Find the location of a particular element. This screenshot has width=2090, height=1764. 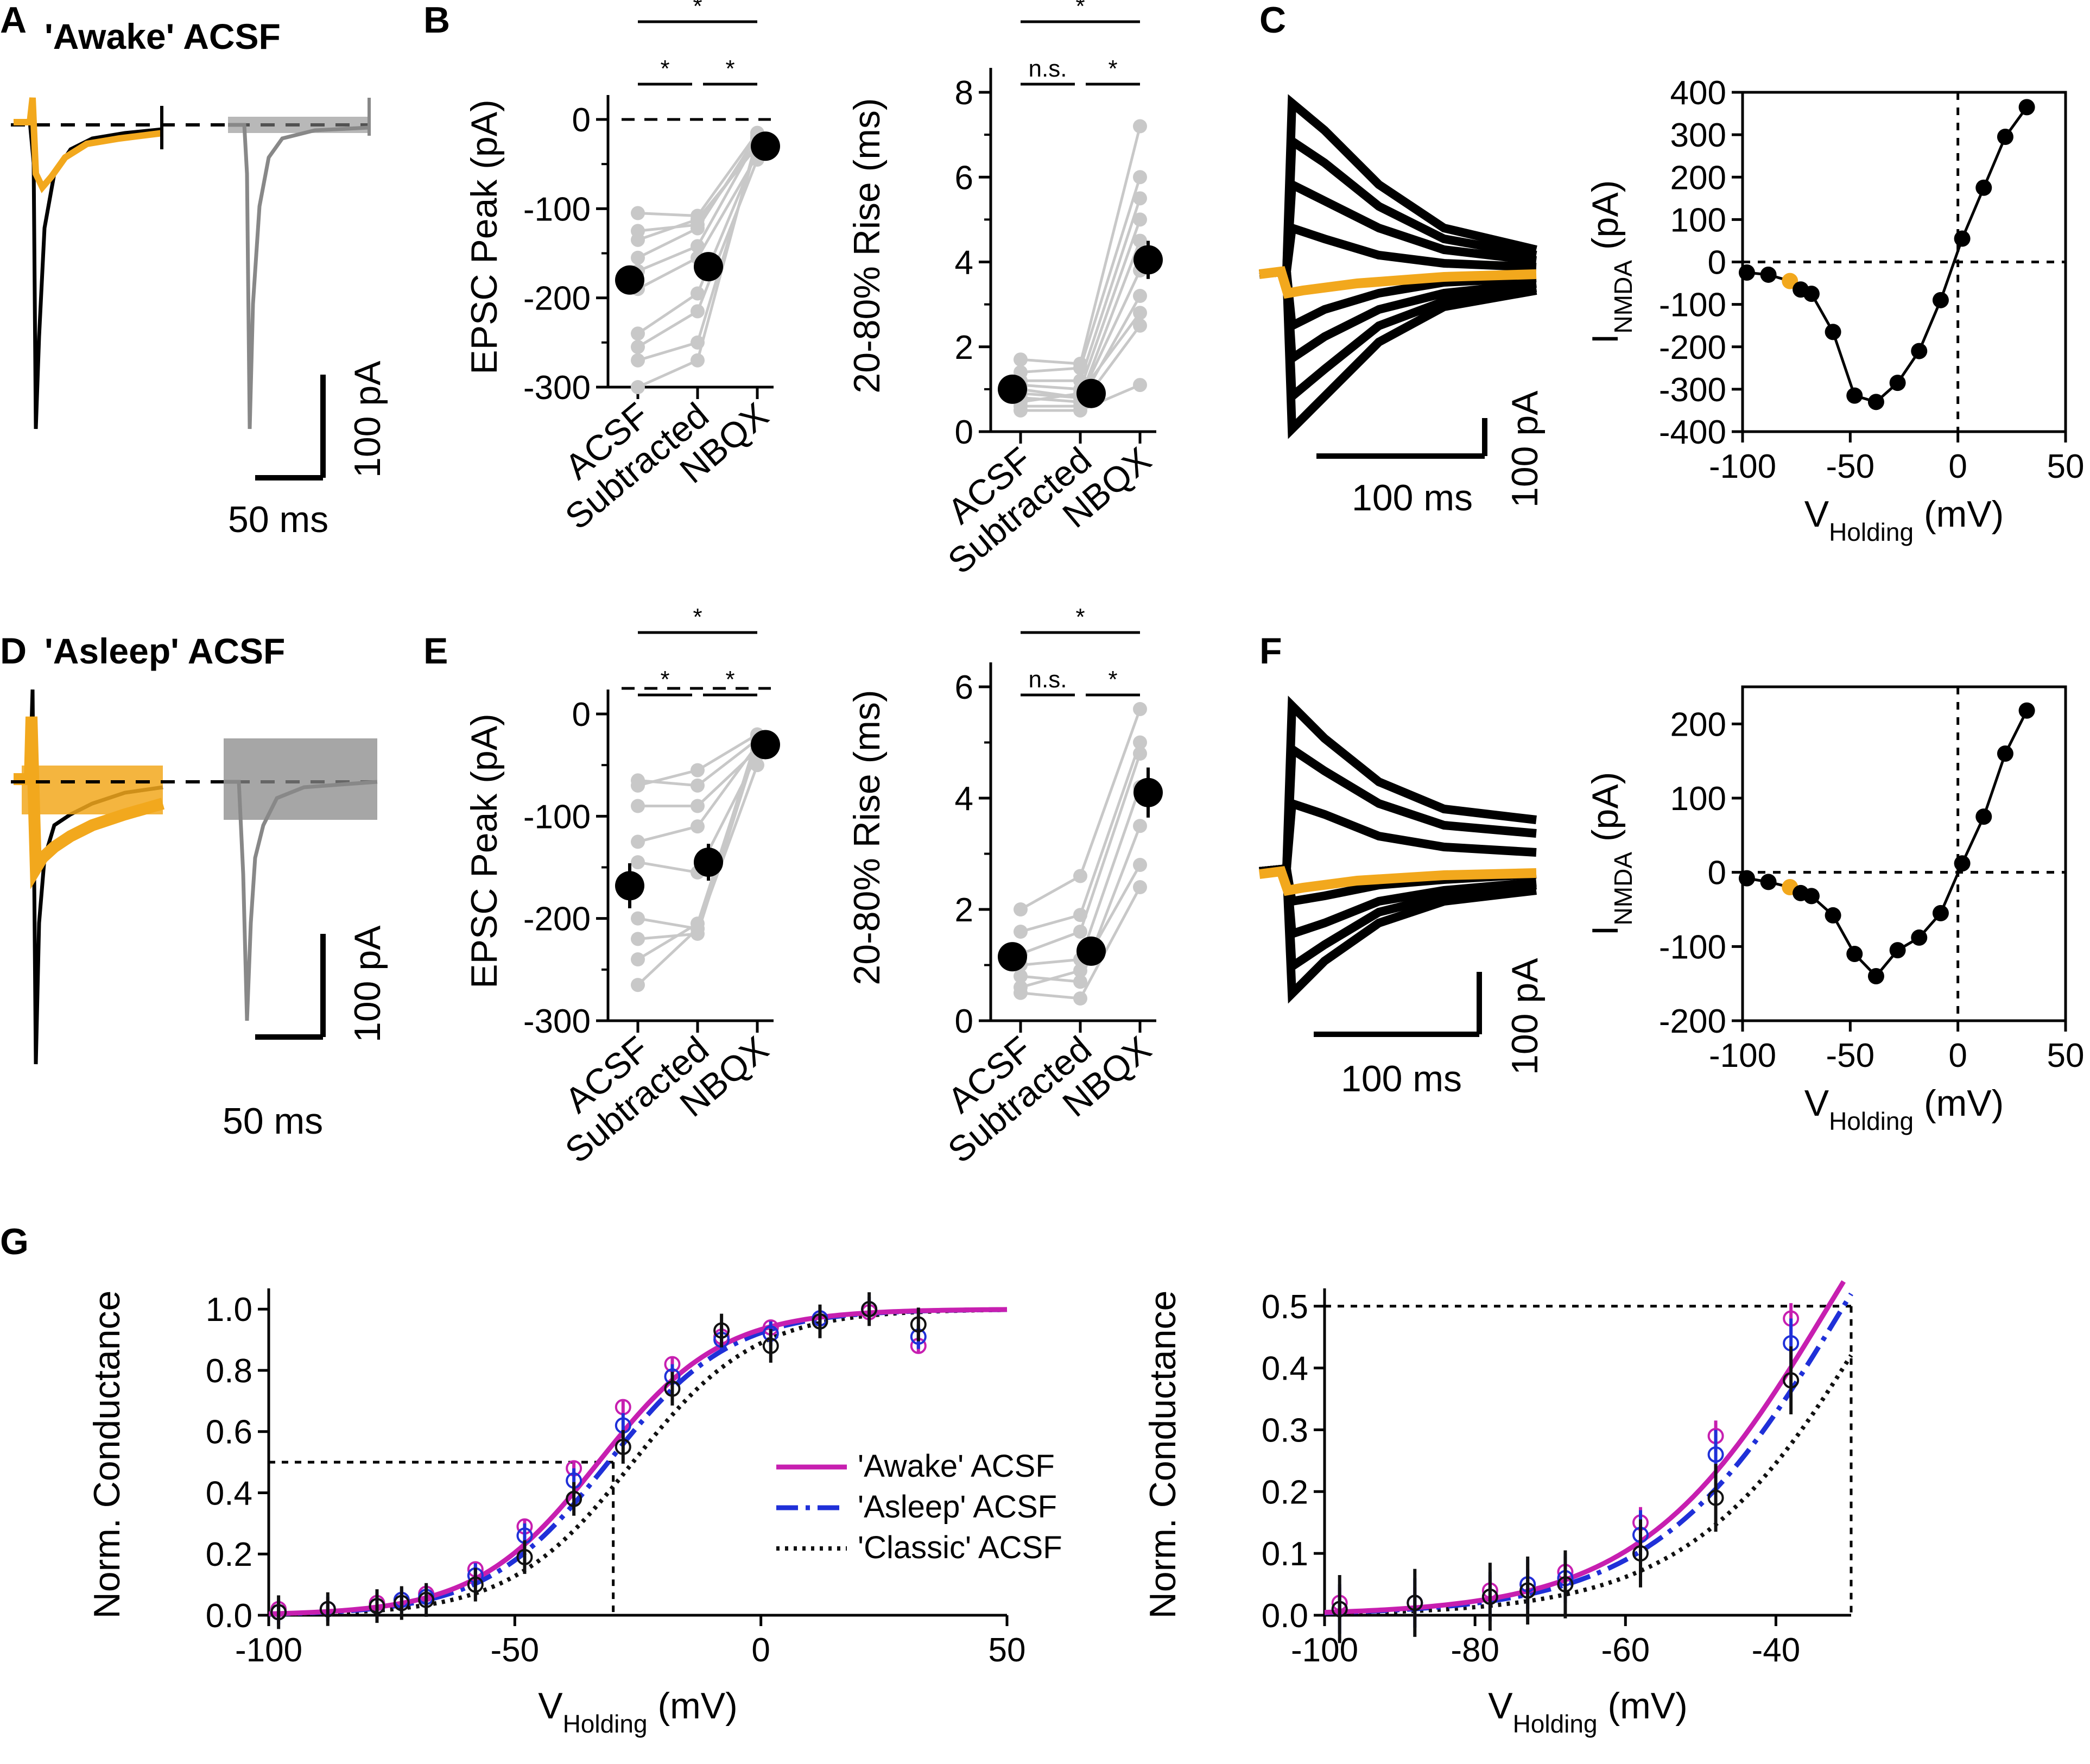

y-tick-label: 400 is located at coordinates (1698, 93).